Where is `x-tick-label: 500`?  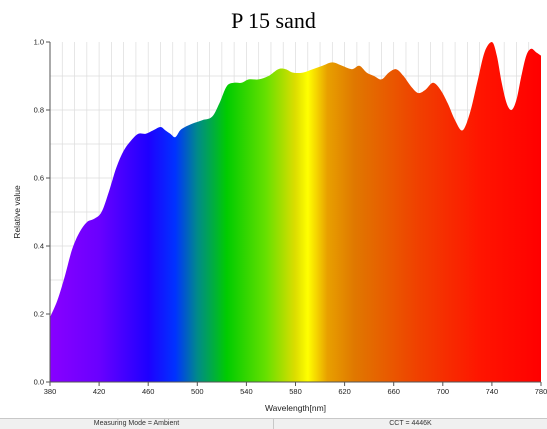 x-tick-label: 500 is located at coordinates (197, 391).